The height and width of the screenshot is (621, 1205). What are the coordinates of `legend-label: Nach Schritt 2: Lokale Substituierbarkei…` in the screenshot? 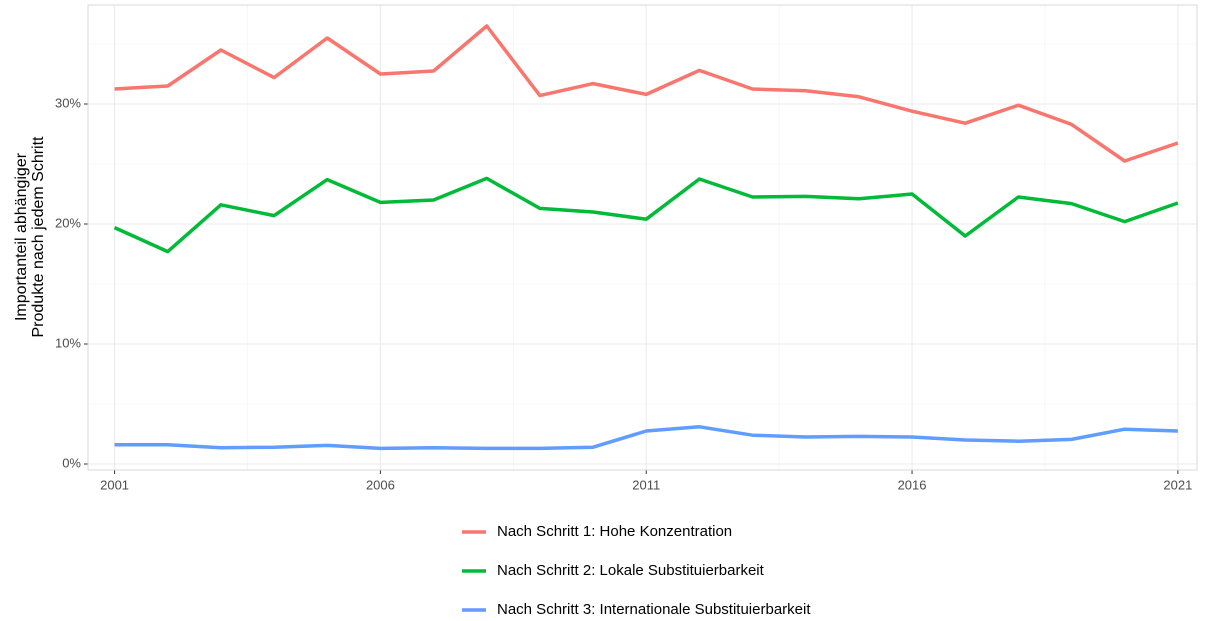 It's located at (631, 570).